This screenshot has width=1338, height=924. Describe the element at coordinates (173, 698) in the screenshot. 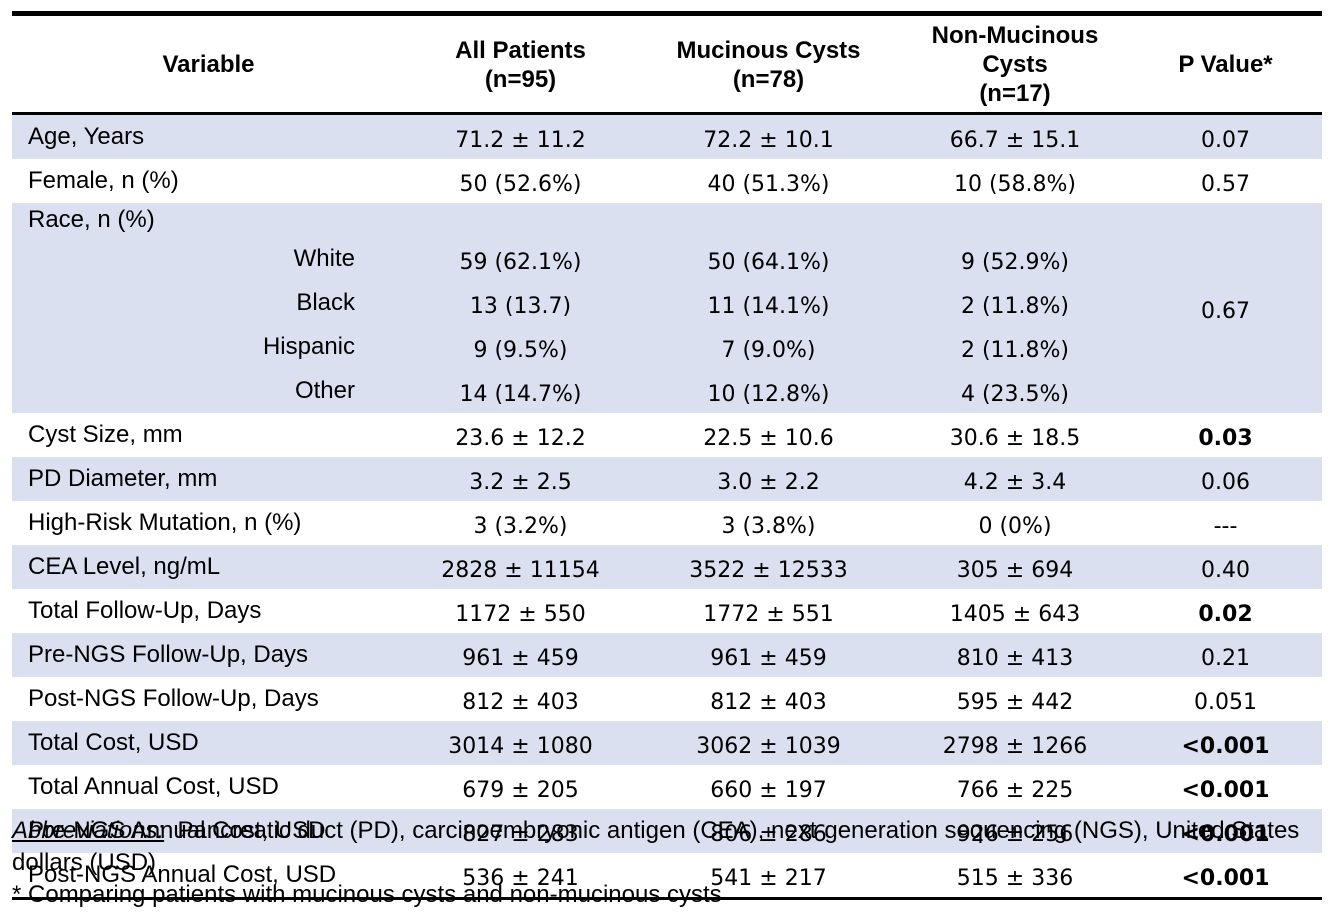

I see `row-label: Post-NGS Follow-Up, Days` at that location.